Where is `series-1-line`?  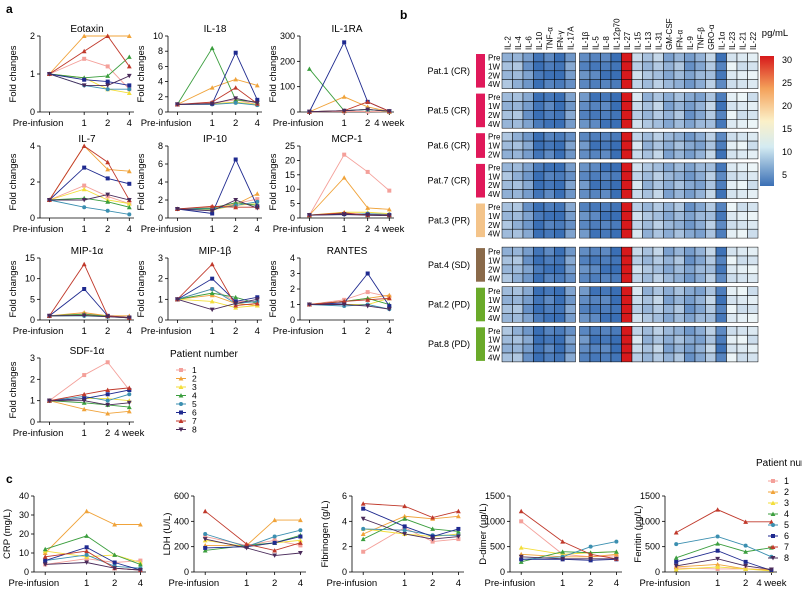 series-1-line is located at coordinates (89, 74).